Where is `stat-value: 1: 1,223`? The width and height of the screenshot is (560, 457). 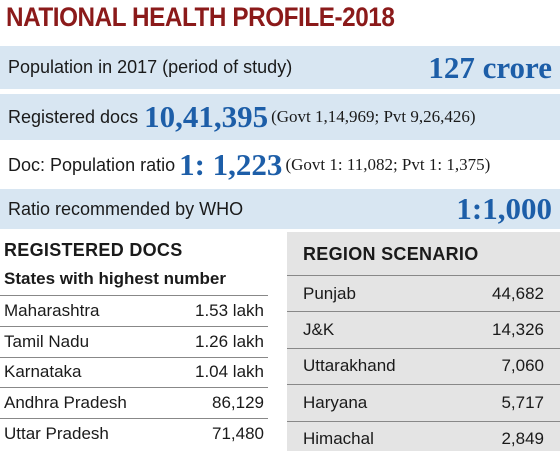
stat-value: 1: 1,223 is located at coordinates (231, 164).